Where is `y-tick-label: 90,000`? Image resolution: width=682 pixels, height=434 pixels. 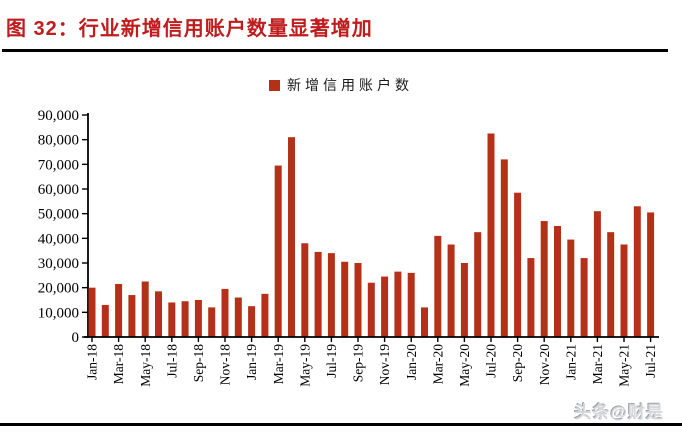
y-tick-label: 90,000 is located at coordinates (58, 116).